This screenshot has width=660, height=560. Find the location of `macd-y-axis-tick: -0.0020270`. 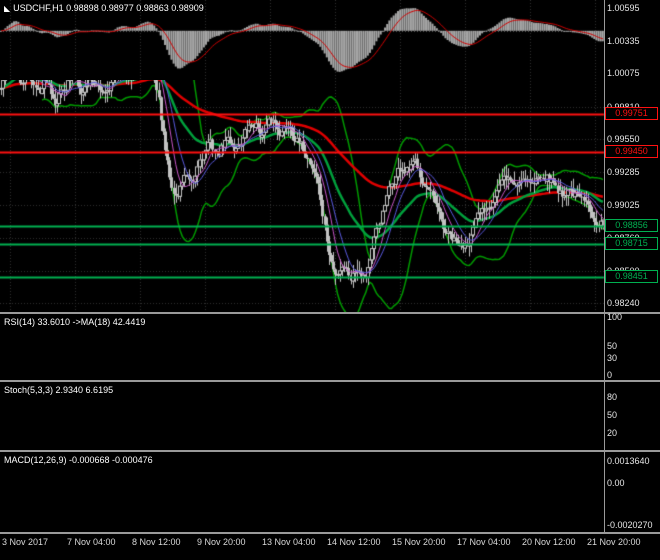

macd-y-axis-tick: -0.0020270 is located at coordinates (630, 525).